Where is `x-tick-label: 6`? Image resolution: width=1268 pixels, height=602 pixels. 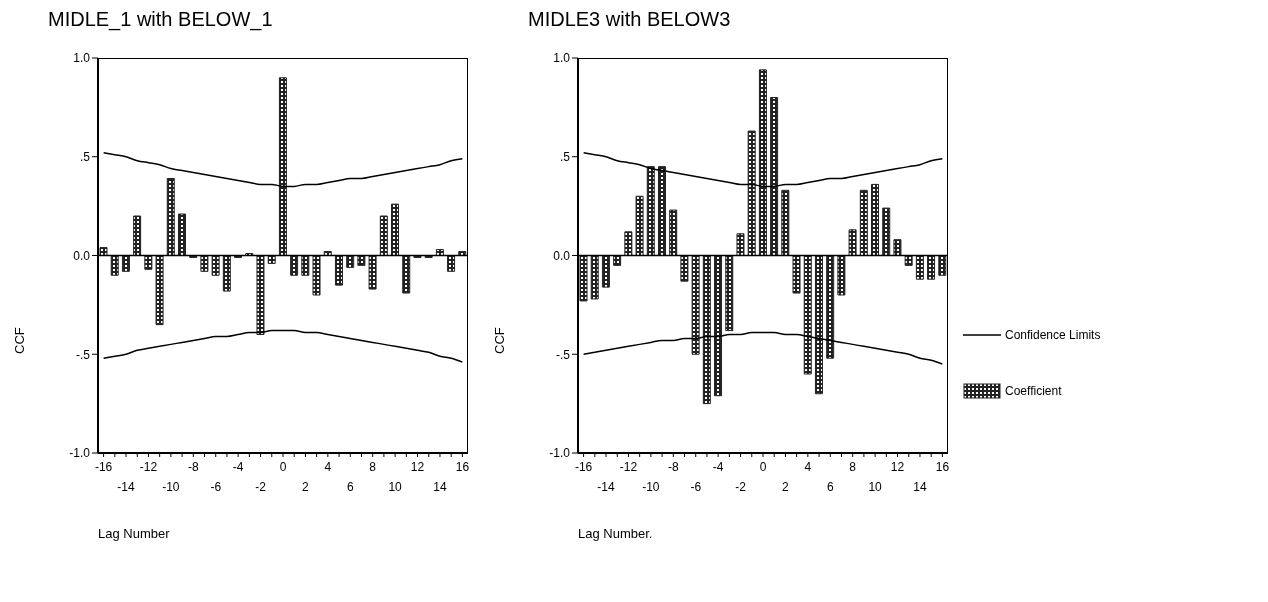
x-tick-label: 6 is located at coordinates (350, 487).